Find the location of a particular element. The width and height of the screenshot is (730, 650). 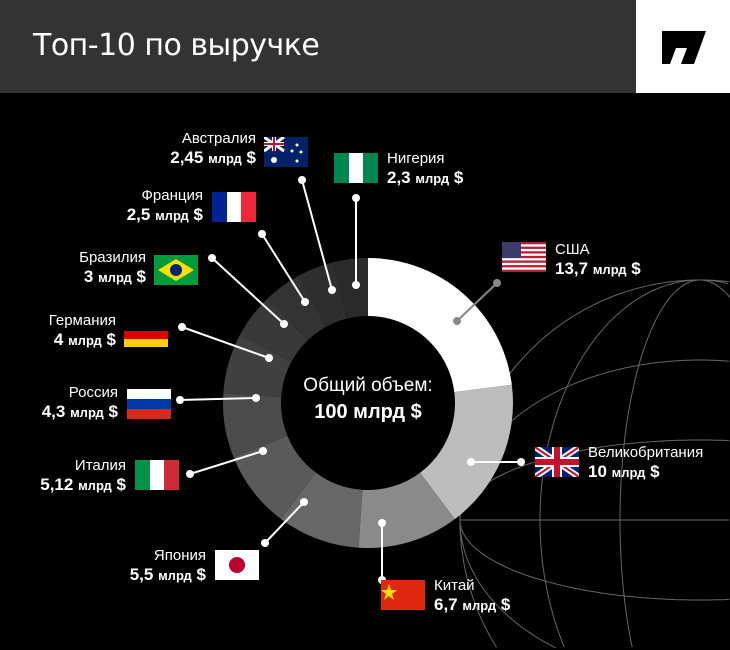

data-label: Китай 6,7 млрд $ is located at coordinates (472, 595).